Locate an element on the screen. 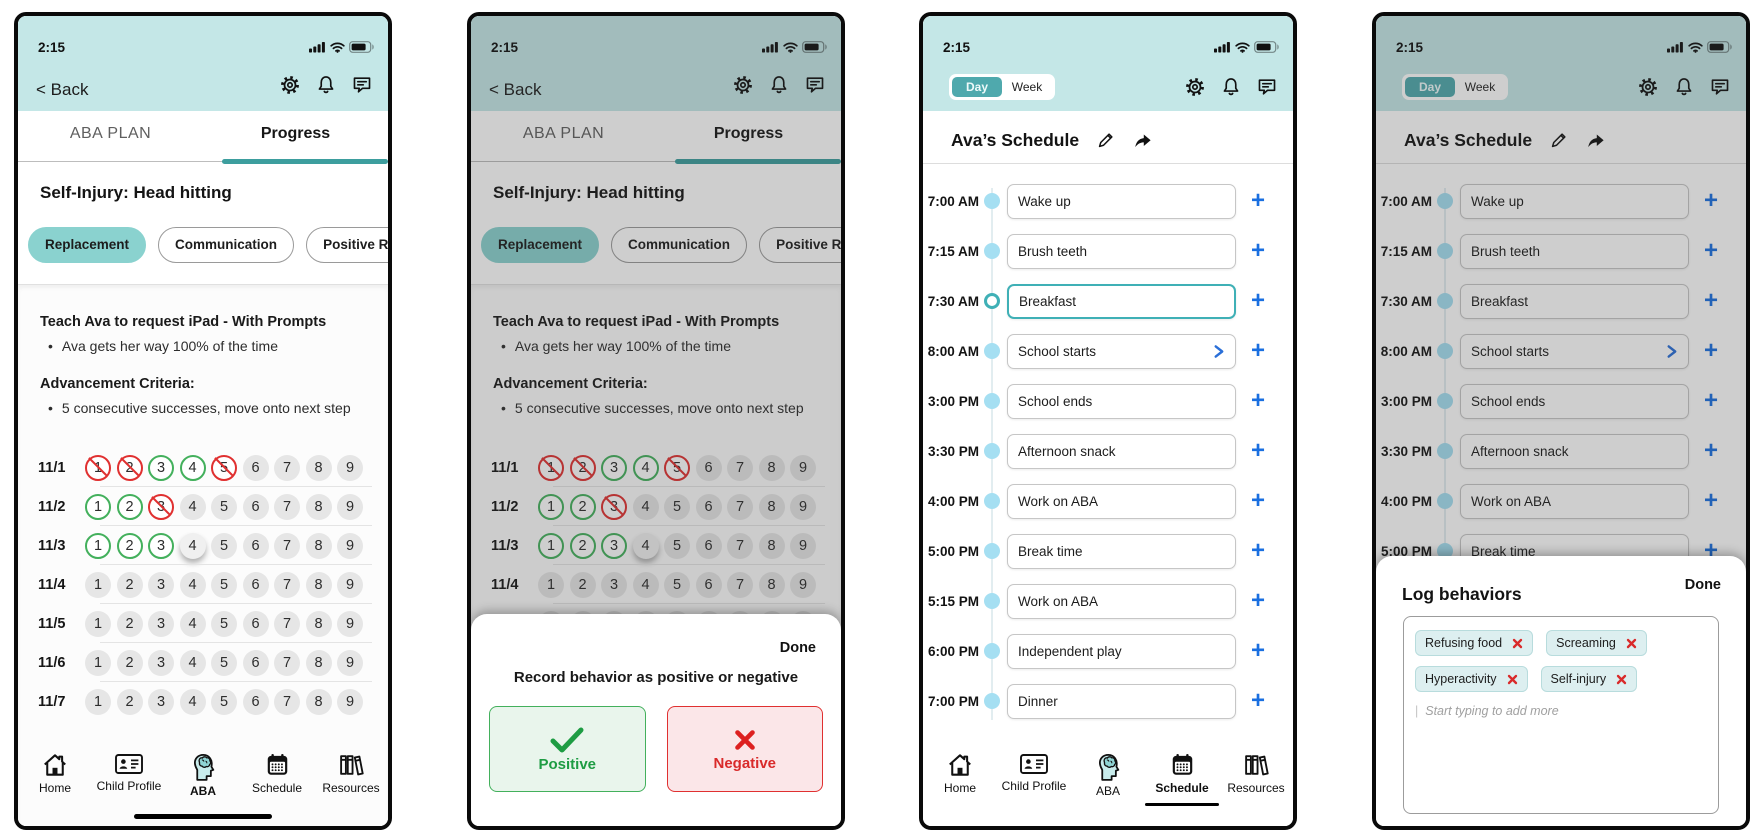 This screenshot has width=1756, height=836. done-button: Done is located at coordinates (1702, 585).